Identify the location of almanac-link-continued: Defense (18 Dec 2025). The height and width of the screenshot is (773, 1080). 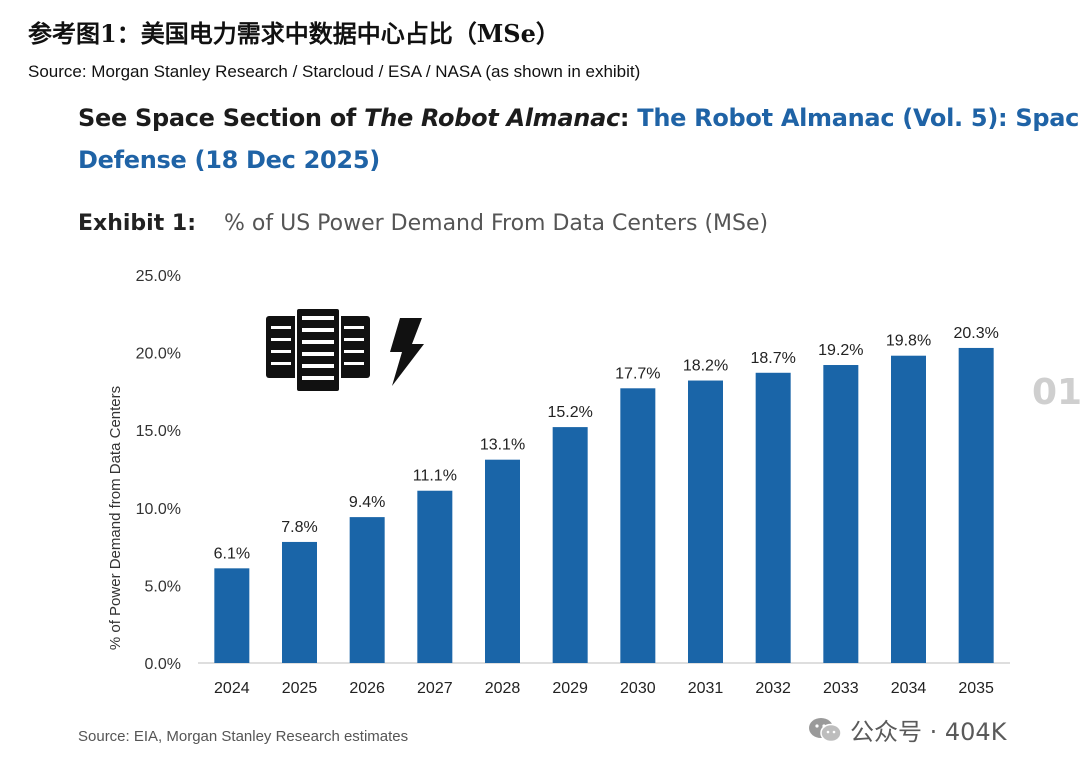
(229, 160).